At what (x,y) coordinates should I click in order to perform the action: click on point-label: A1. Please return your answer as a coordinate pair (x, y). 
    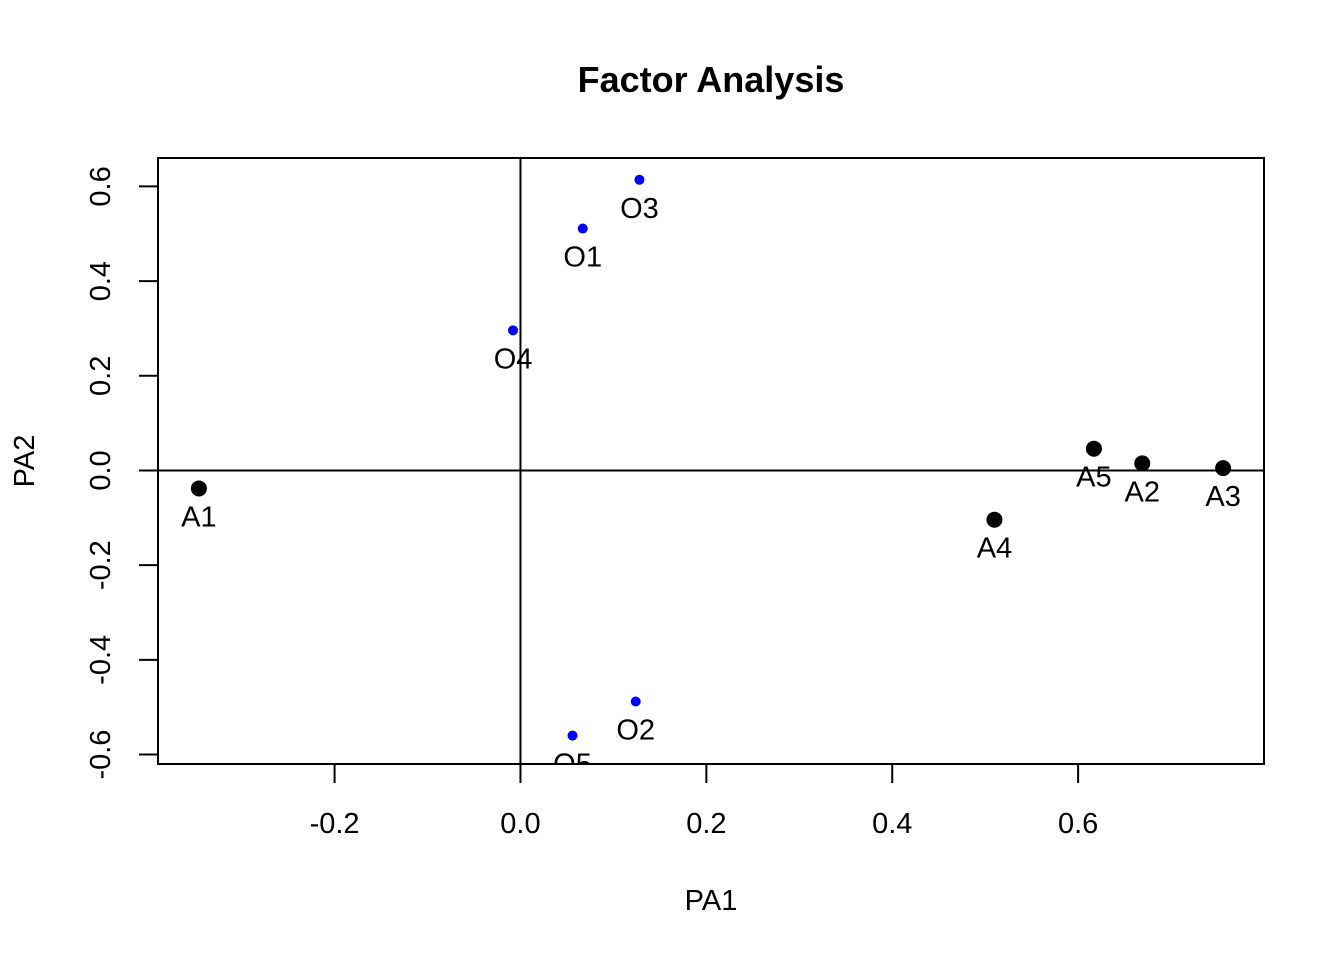
    Looking at the image, I should click on (198, 517).